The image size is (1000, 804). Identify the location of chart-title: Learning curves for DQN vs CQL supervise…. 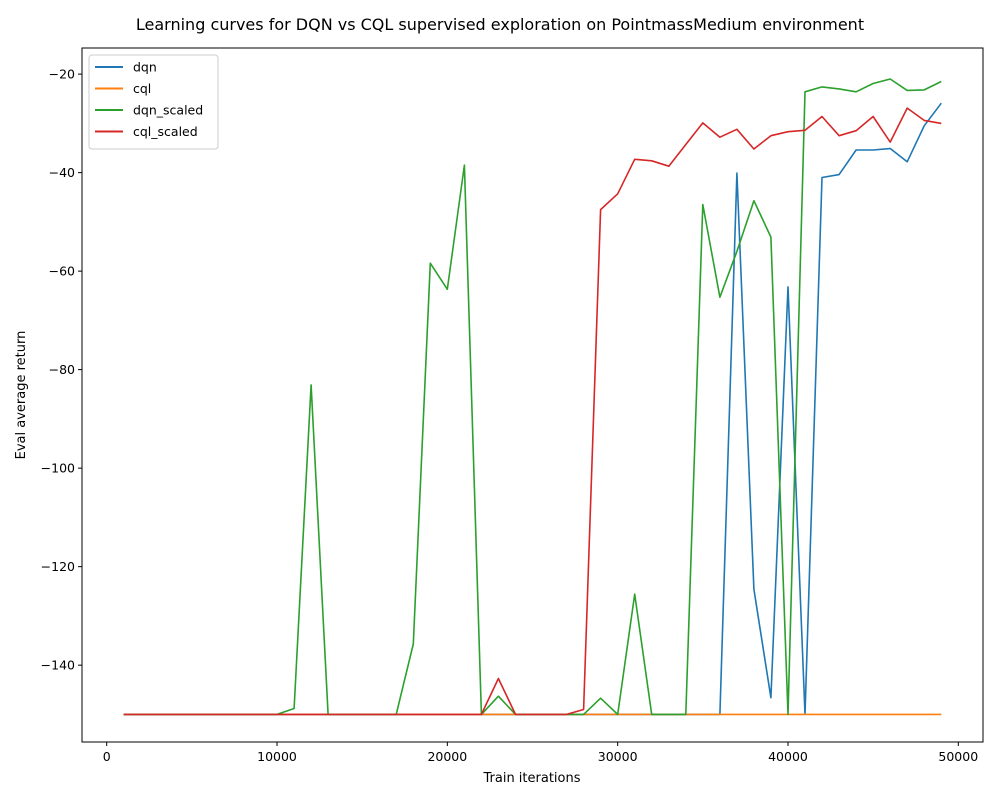
(500, 24).